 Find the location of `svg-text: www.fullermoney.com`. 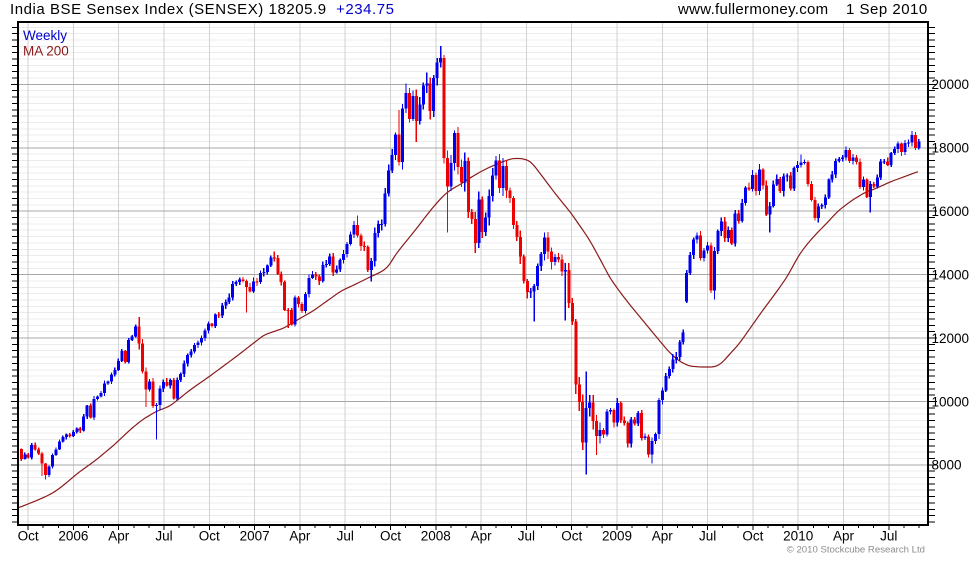

svg-text: www.fullermoney.com is located at coordinates (752, 9).